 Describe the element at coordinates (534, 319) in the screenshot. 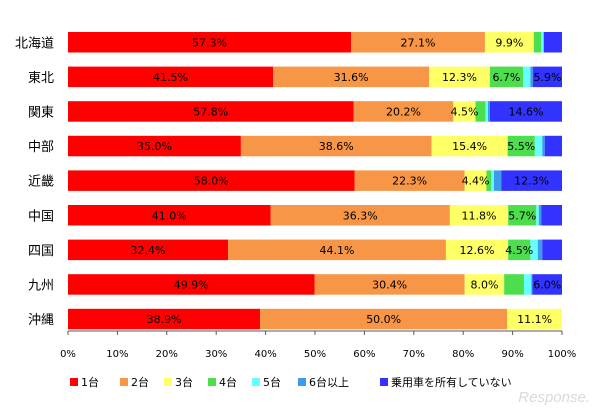

I see `data-label: 11.1%` at that location.